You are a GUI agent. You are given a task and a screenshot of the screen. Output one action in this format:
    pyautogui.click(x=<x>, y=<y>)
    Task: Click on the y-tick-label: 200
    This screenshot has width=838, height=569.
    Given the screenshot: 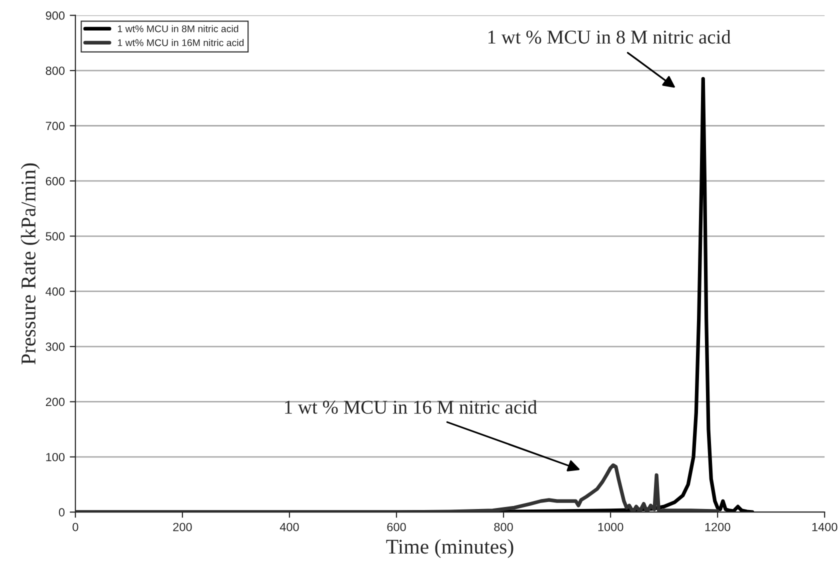 What is the action you would take?
    pyautogui.click(x=55, y=402)
    